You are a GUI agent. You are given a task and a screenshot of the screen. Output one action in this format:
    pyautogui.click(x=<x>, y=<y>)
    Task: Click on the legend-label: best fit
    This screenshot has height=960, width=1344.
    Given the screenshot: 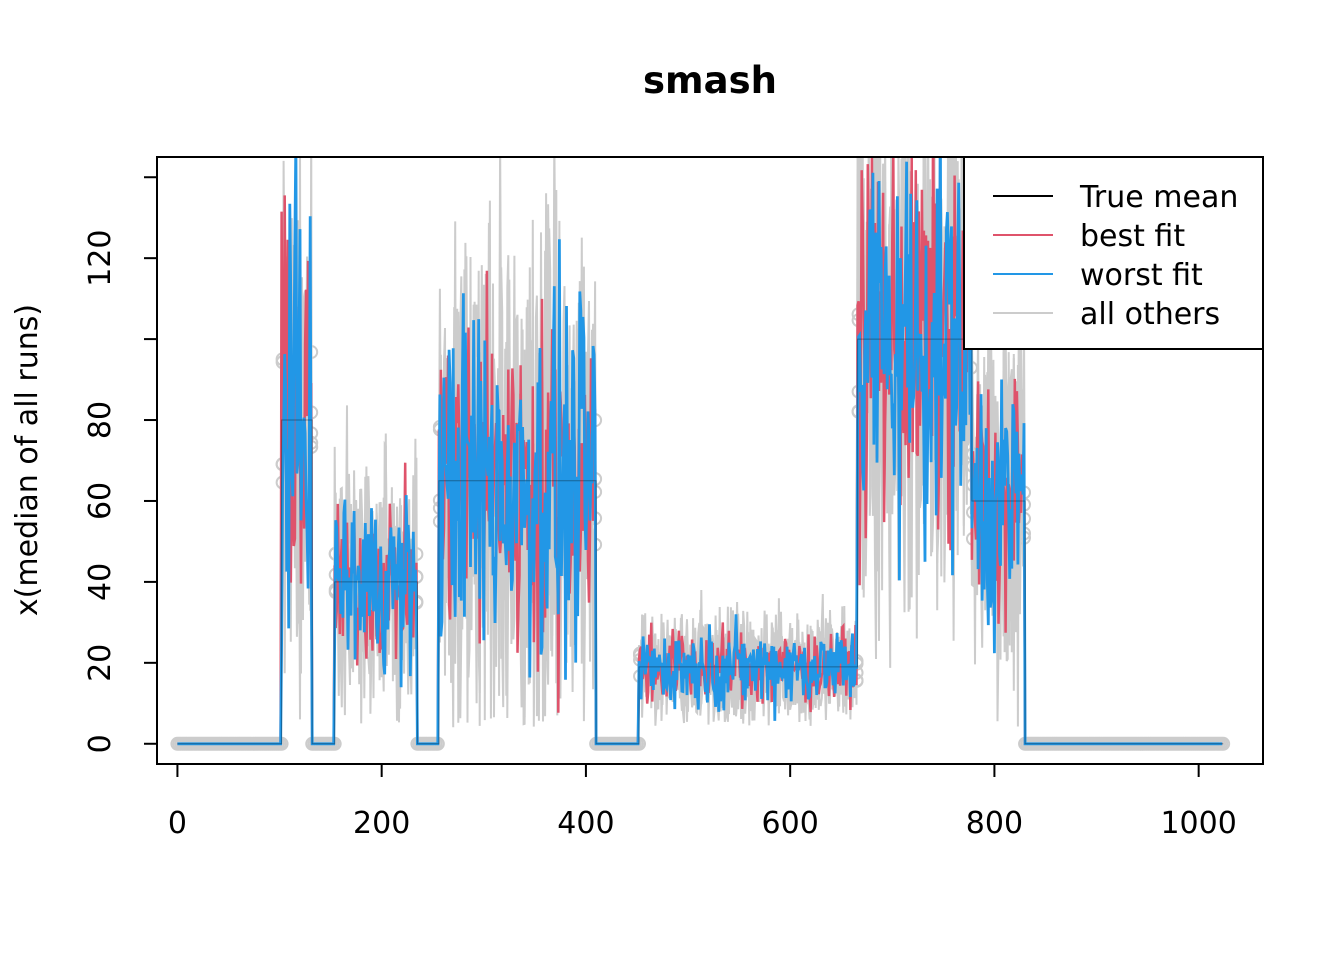 What is the action you would take?
    pyautogui.click(x=1132, y=236)
    